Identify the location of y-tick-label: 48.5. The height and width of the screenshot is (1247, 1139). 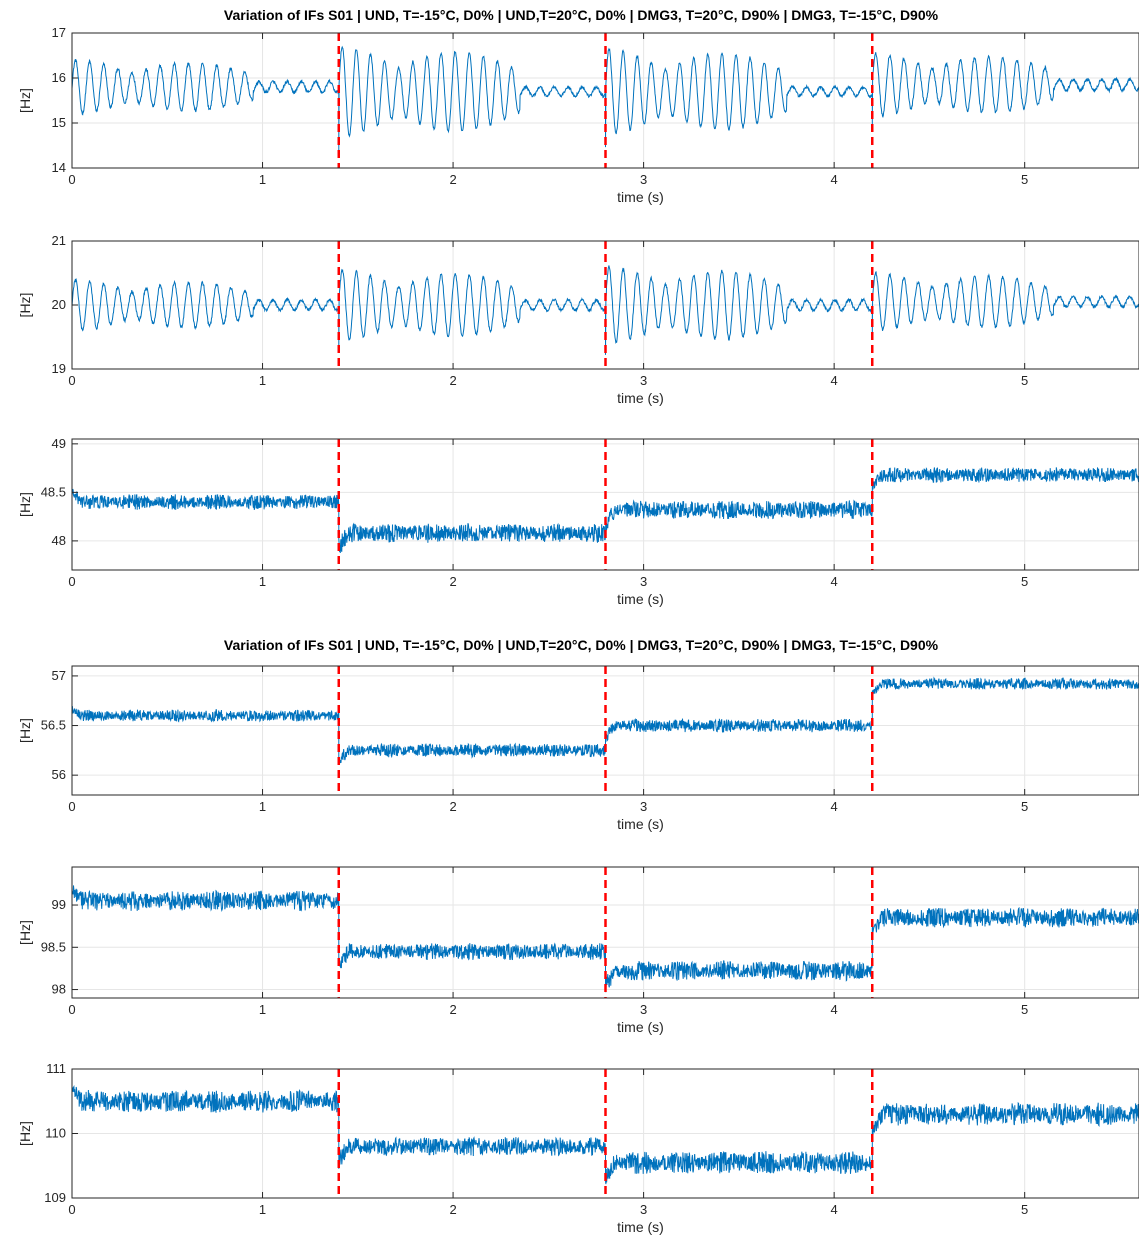
(53, 491).